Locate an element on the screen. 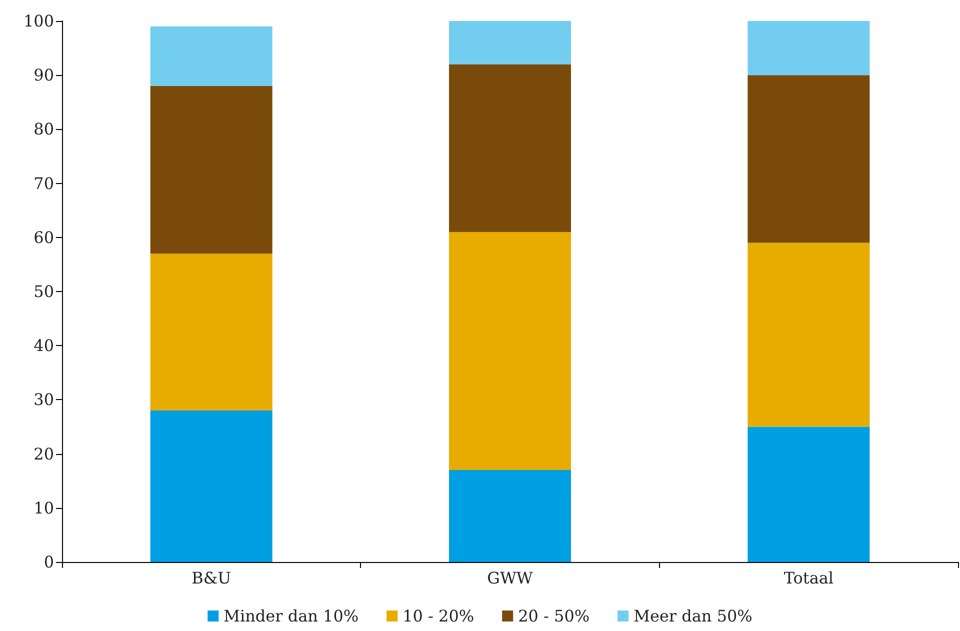 The height and width of the screenshot is (631, 960). x-tick-label: GWW is located at coordinates (510, 578).